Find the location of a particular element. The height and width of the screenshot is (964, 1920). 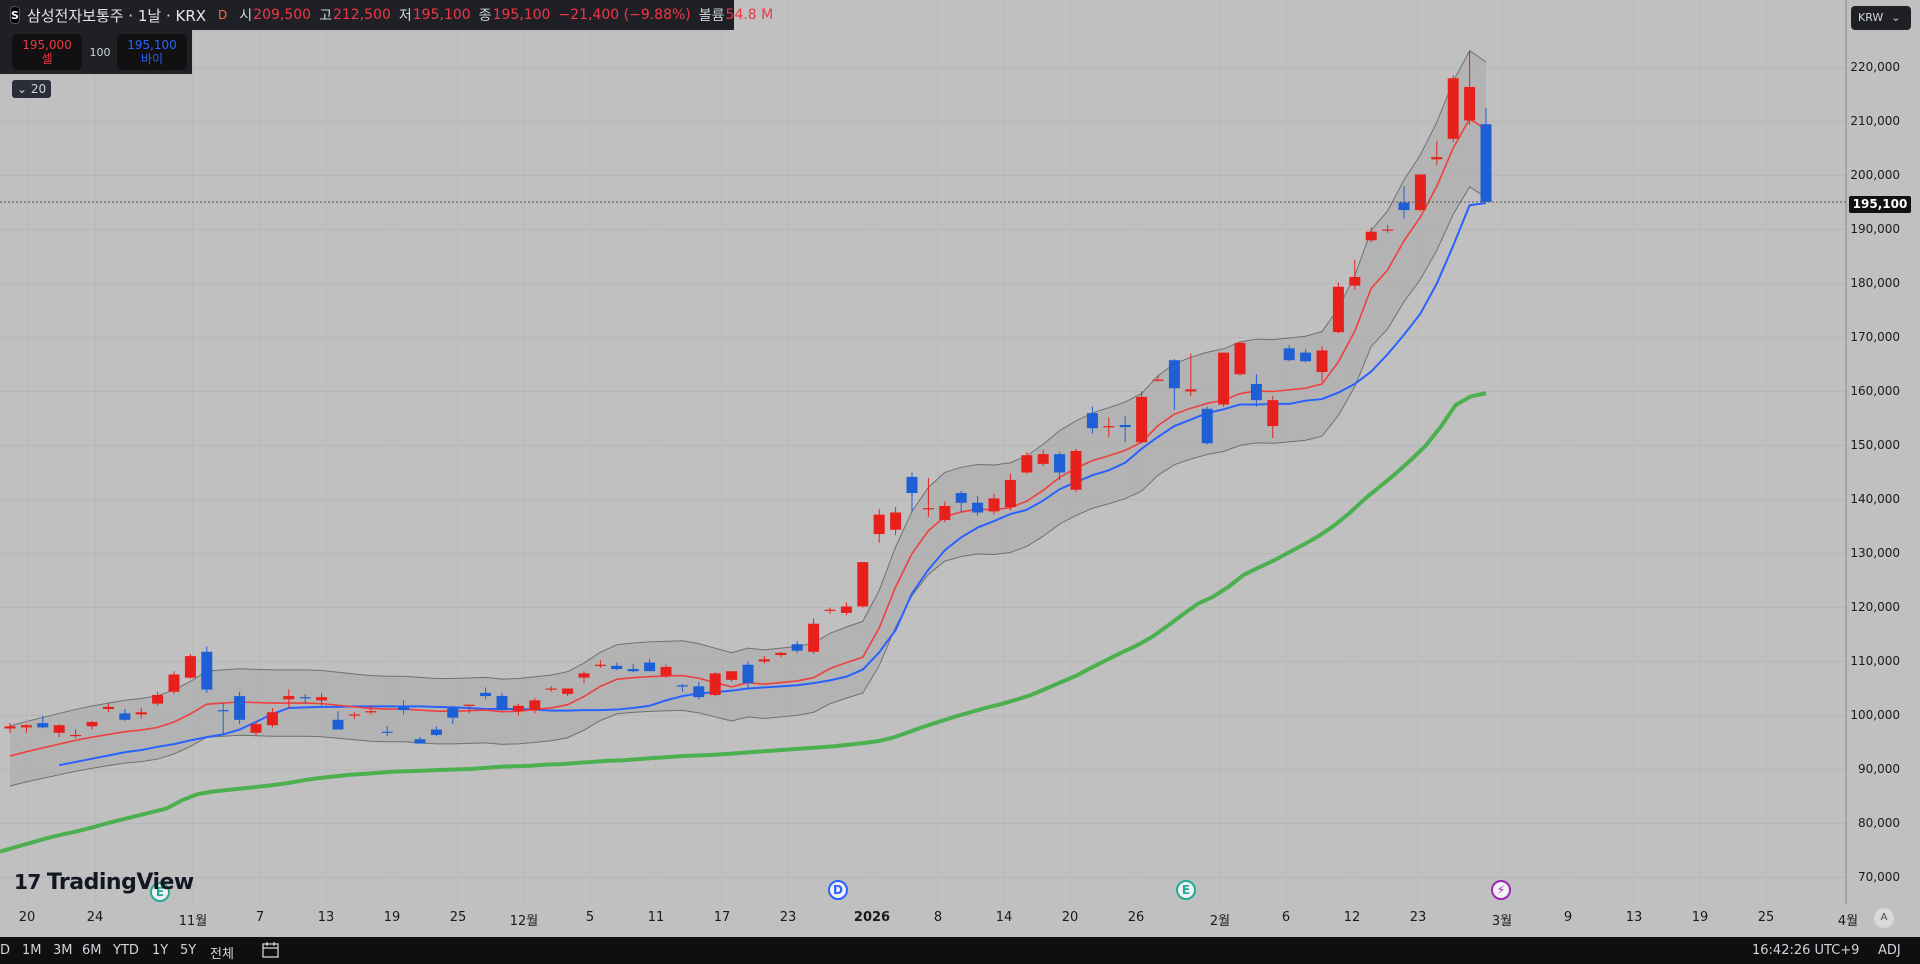

currency-label: KRW is located at coordinates (1871, 17).